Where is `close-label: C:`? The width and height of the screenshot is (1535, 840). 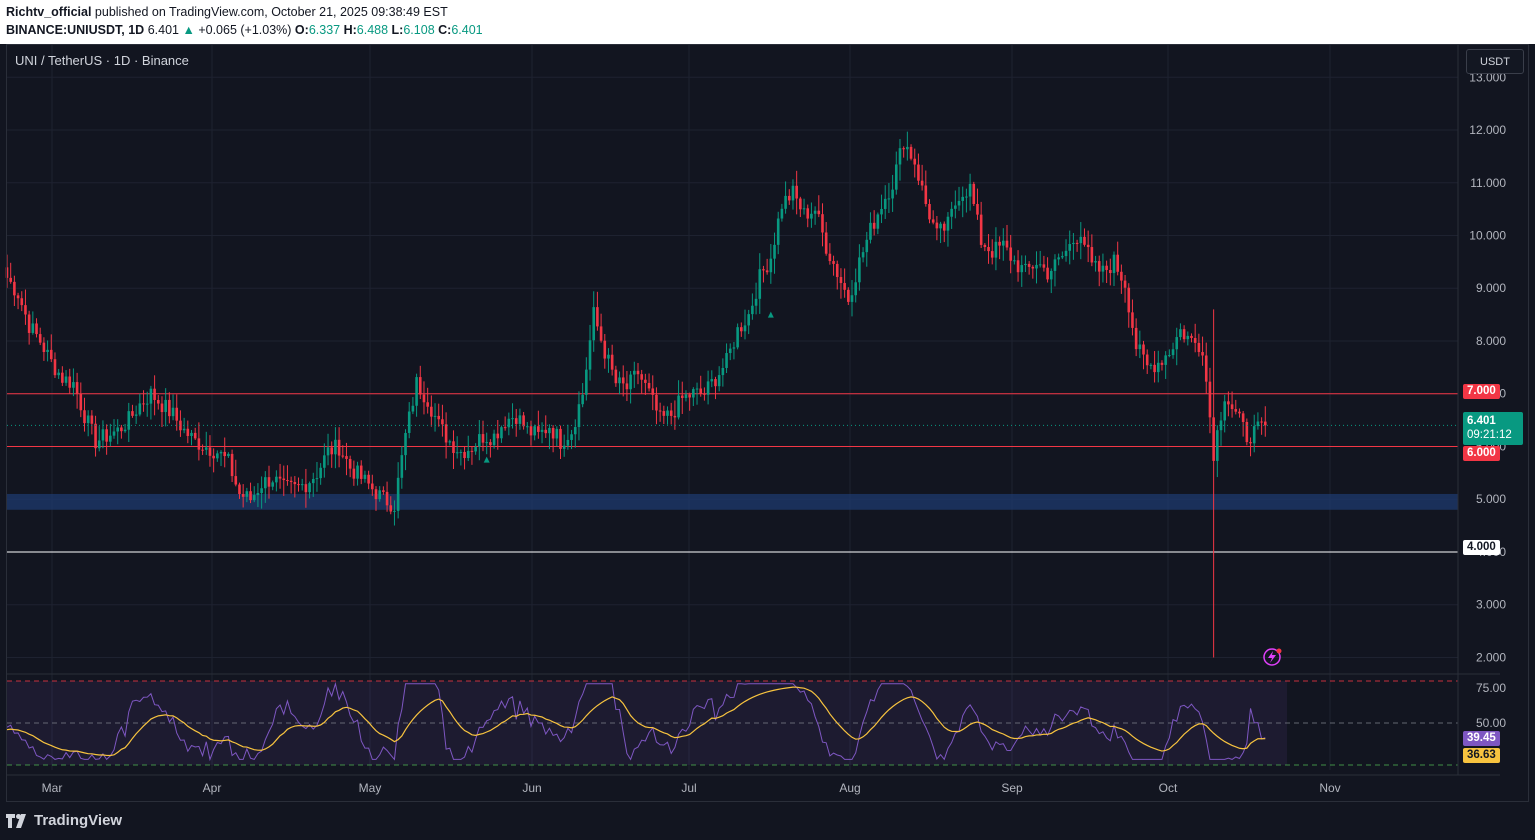 close-label: C: is located at coordinates (445, 30).